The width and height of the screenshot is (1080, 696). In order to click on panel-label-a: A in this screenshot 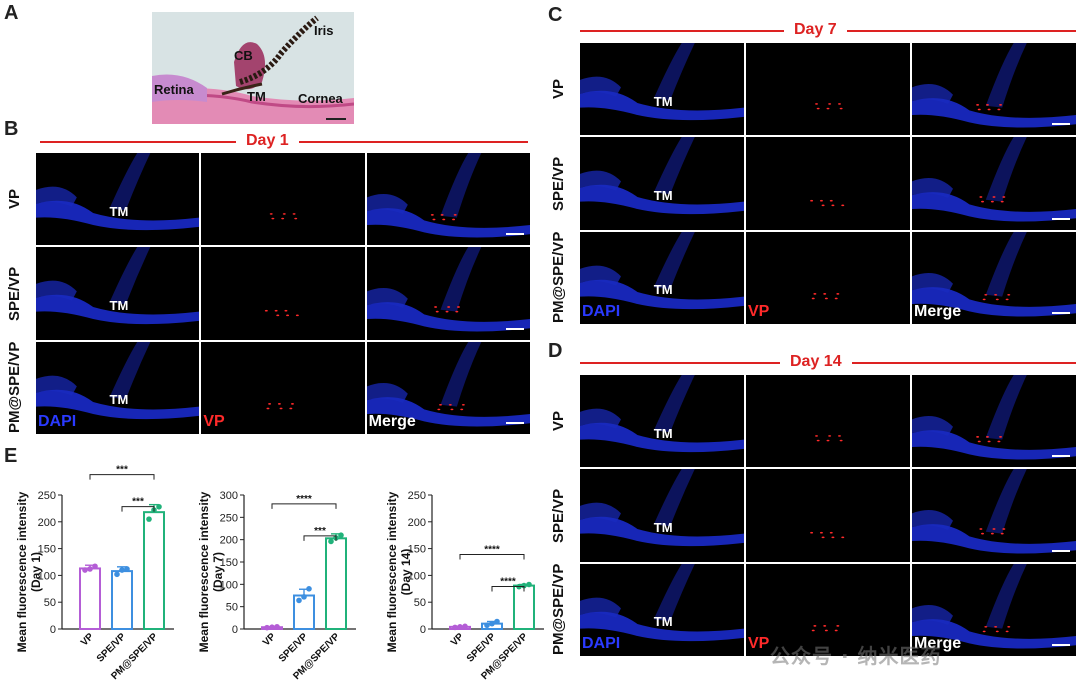, I will do `click(11, 13)`.